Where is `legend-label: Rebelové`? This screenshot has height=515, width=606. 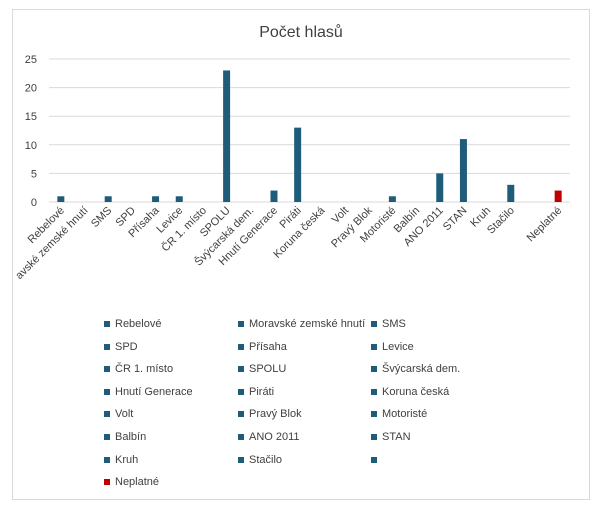 legend-label: Rebelové is located at coordinates (138, 324).